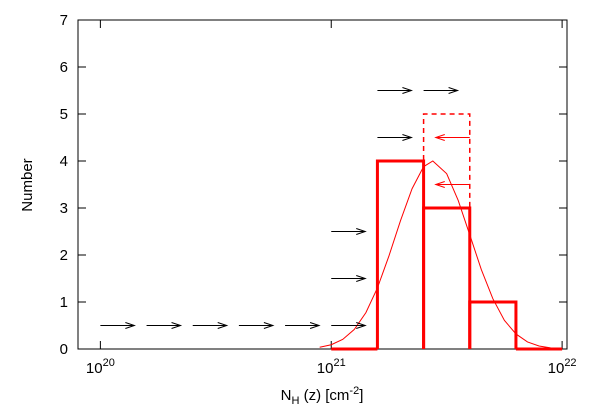  I want to click on upper-bin, so click(446, 231).